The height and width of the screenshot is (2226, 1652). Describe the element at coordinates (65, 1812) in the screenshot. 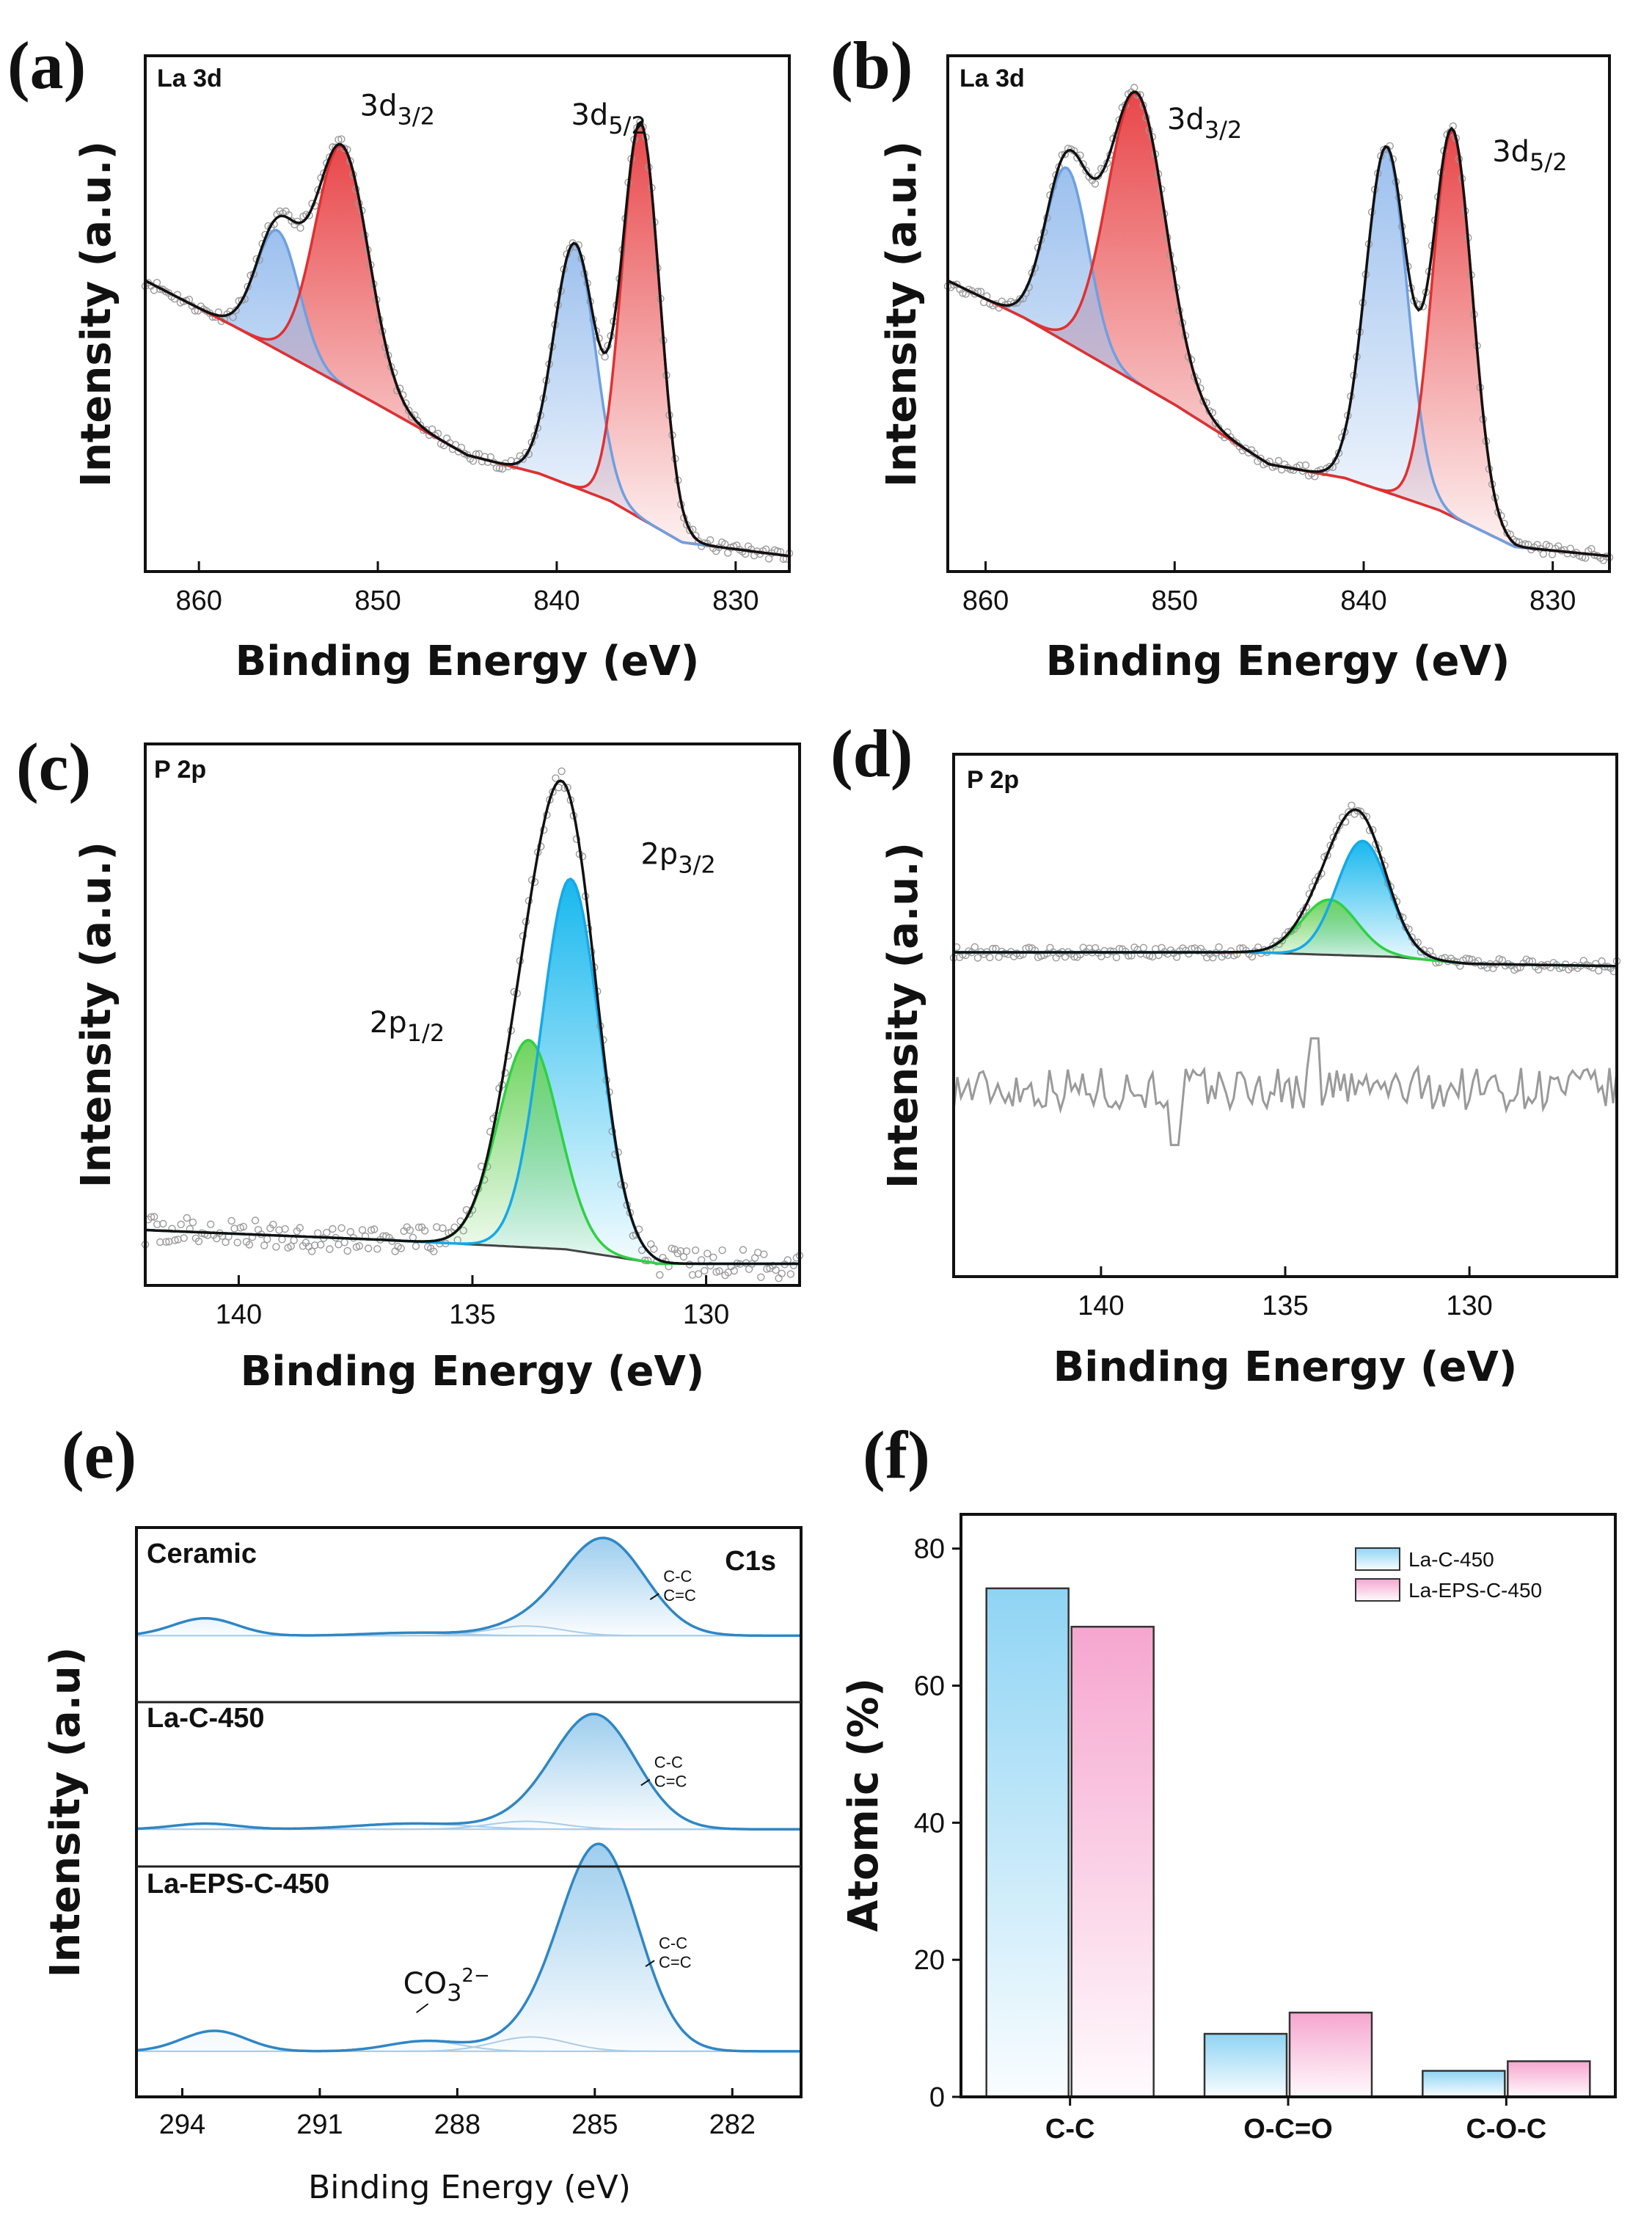

I see `y-axis-title-e: Intensity (a.u)` at that location.